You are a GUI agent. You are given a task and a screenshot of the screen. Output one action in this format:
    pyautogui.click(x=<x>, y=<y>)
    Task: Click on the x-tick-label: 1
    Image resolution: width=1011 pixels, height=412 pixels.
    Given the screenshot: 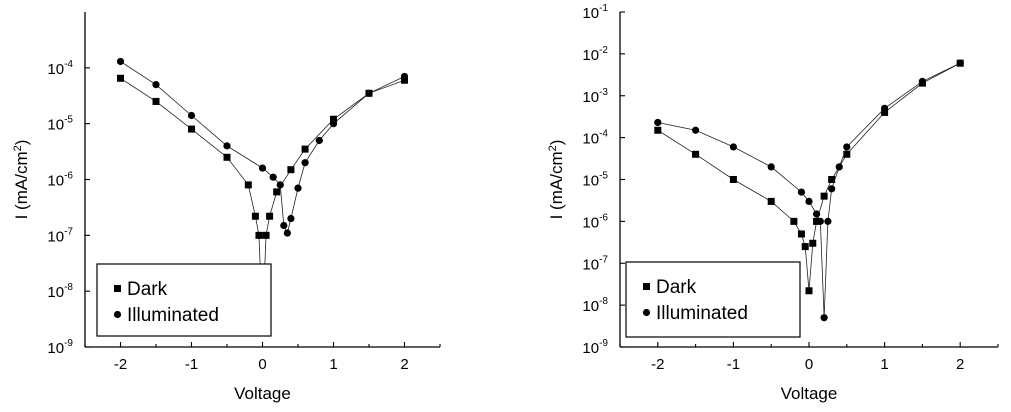 What is the action you would take?
    pyautogui.click(x=333, y=364)
    